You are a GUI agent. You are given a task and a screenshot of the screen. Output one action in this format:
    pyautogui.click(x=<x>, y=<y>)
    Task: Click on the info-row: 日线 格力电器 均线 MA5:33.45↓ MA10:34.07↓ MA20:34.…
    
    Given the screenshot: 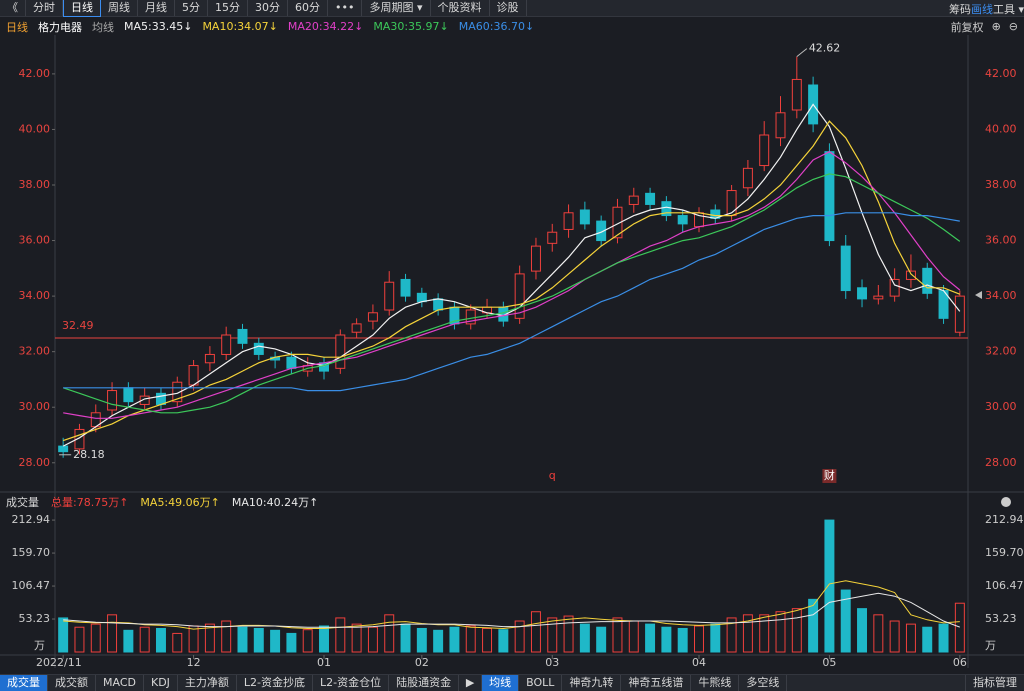 What is the action you would take?
    pyautogui.click(x=512, y=26)
    